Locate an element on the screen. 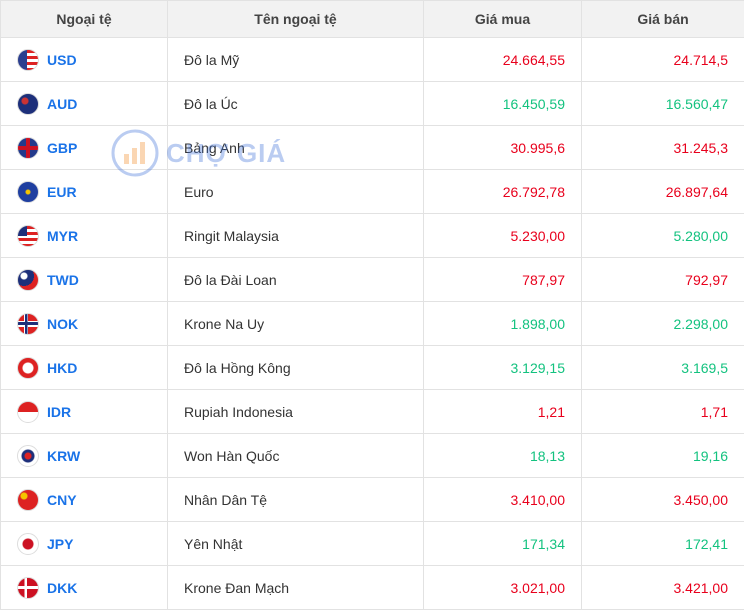  currency-name: Won Hàn Quốc is located at coordinates (295, 455).